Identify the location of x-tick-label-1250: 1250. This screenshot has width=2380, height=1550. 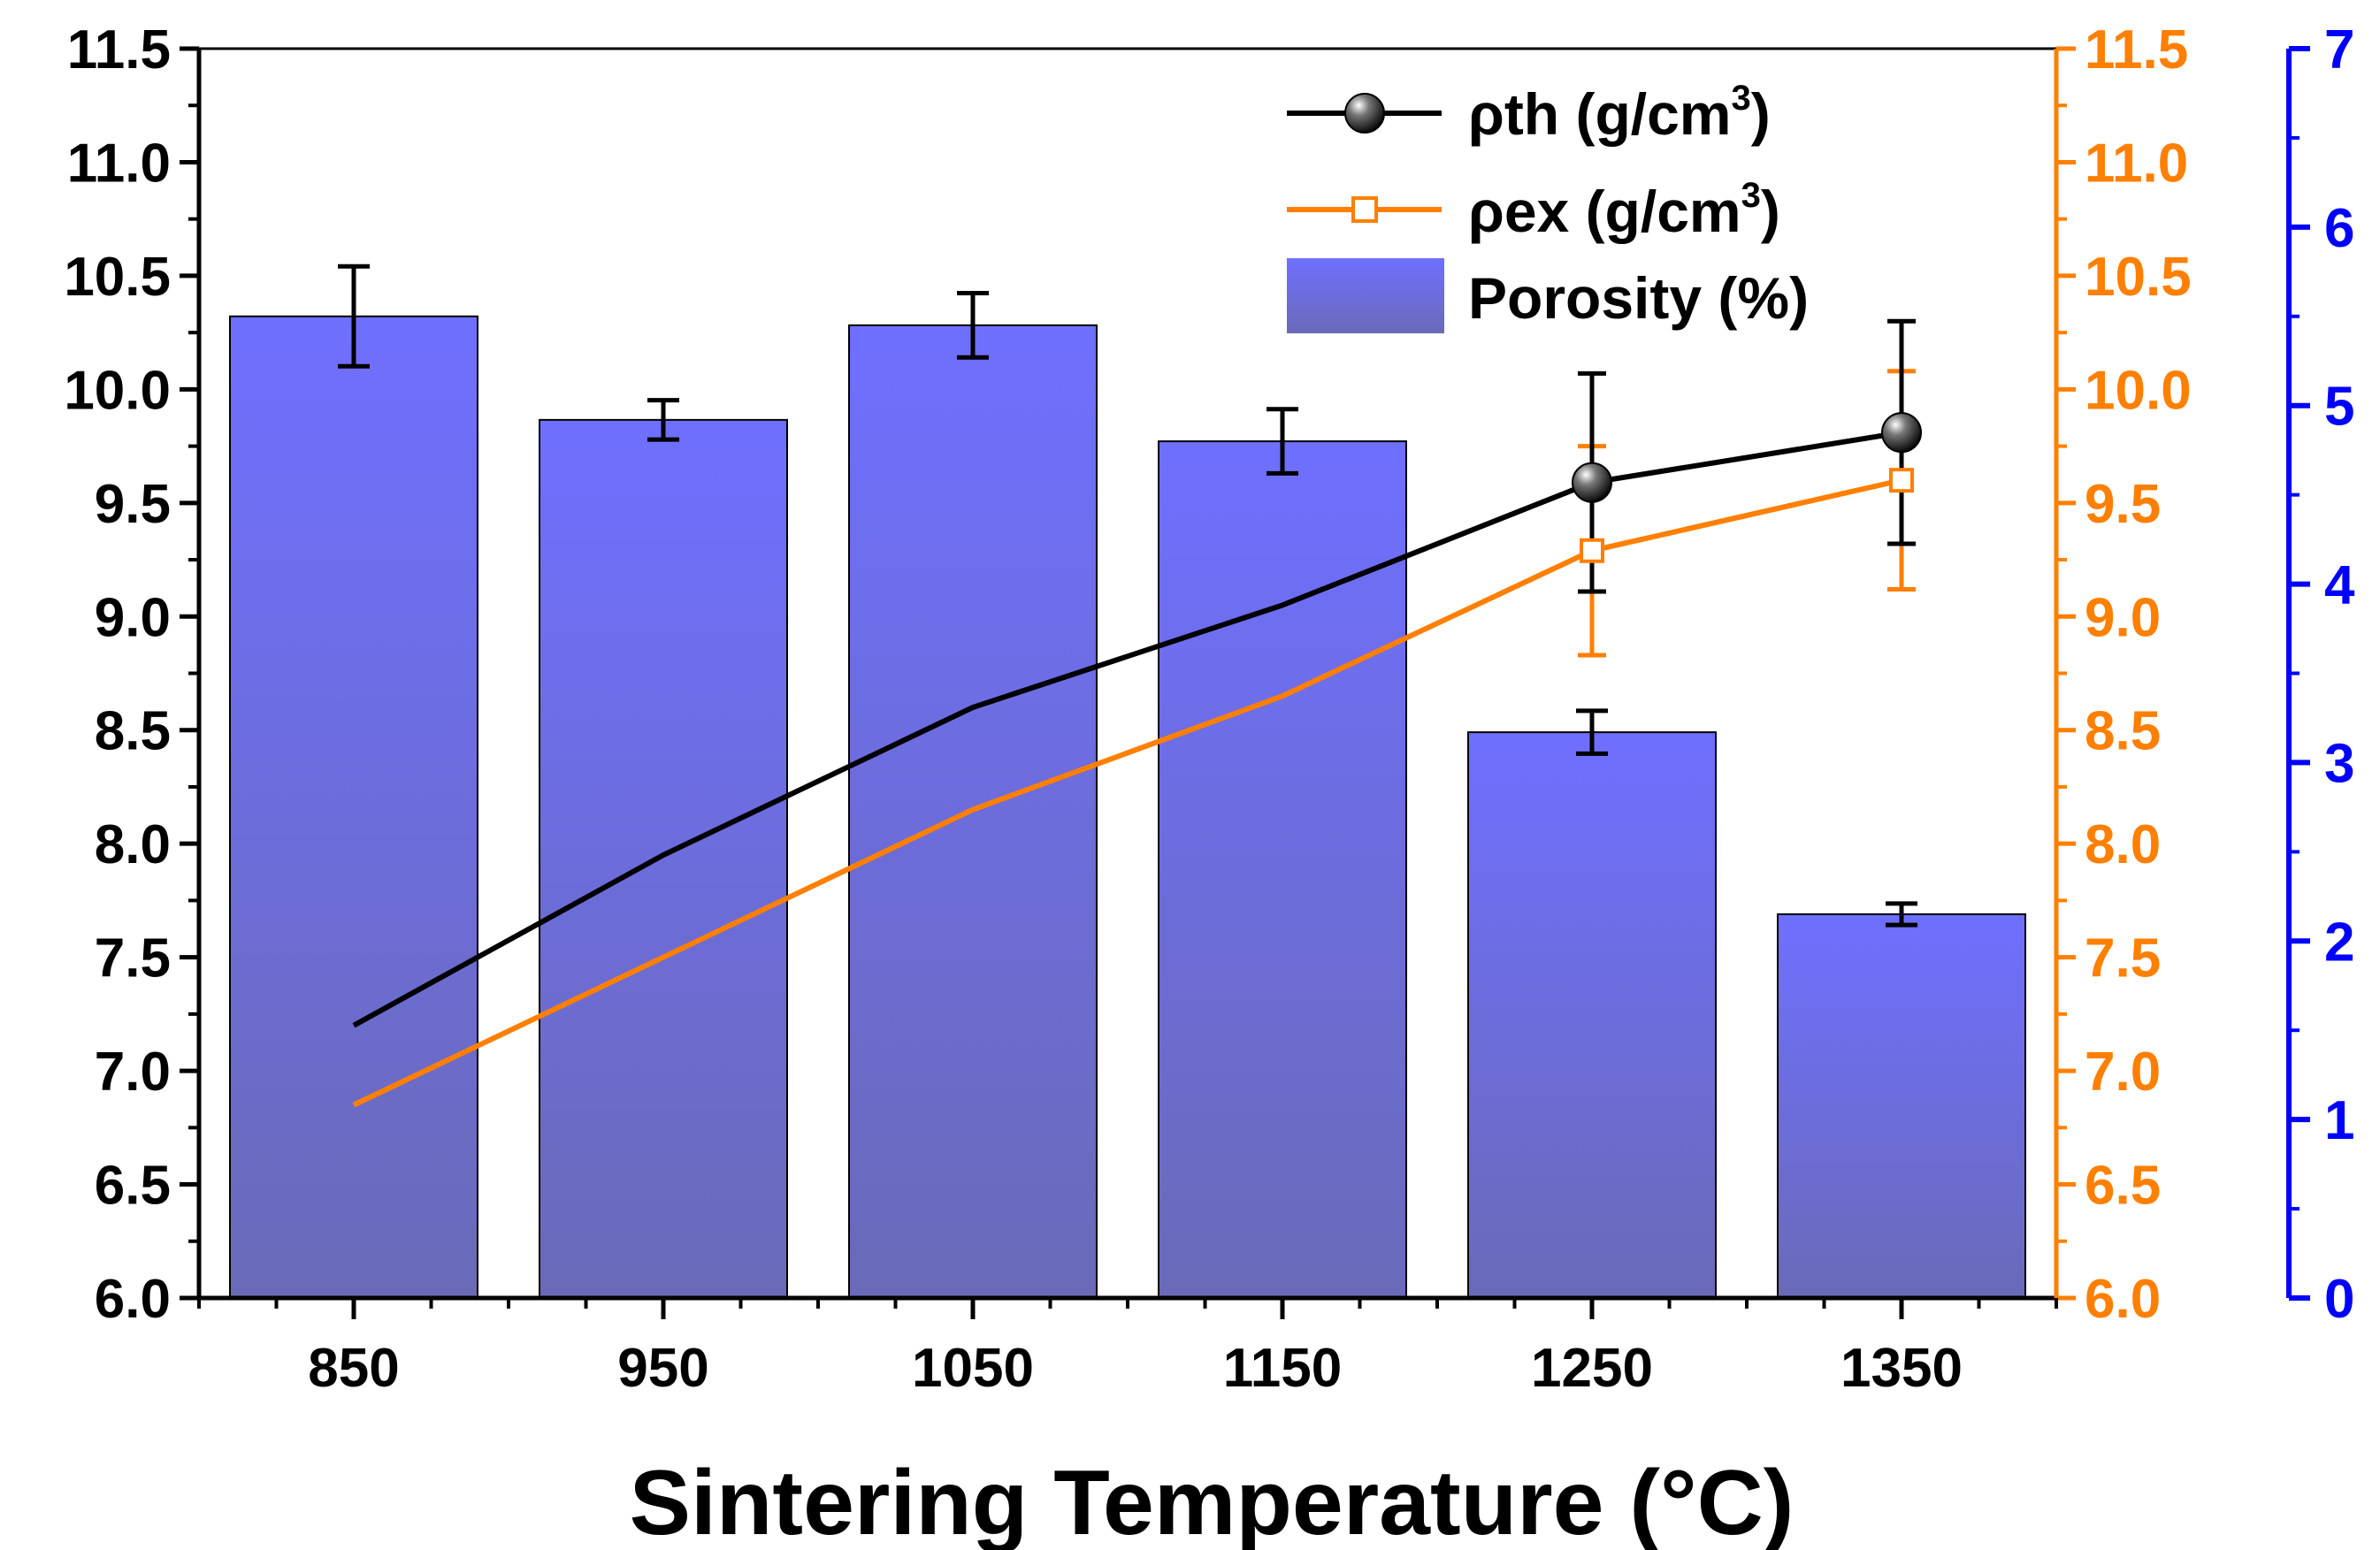
(1592, 1368).